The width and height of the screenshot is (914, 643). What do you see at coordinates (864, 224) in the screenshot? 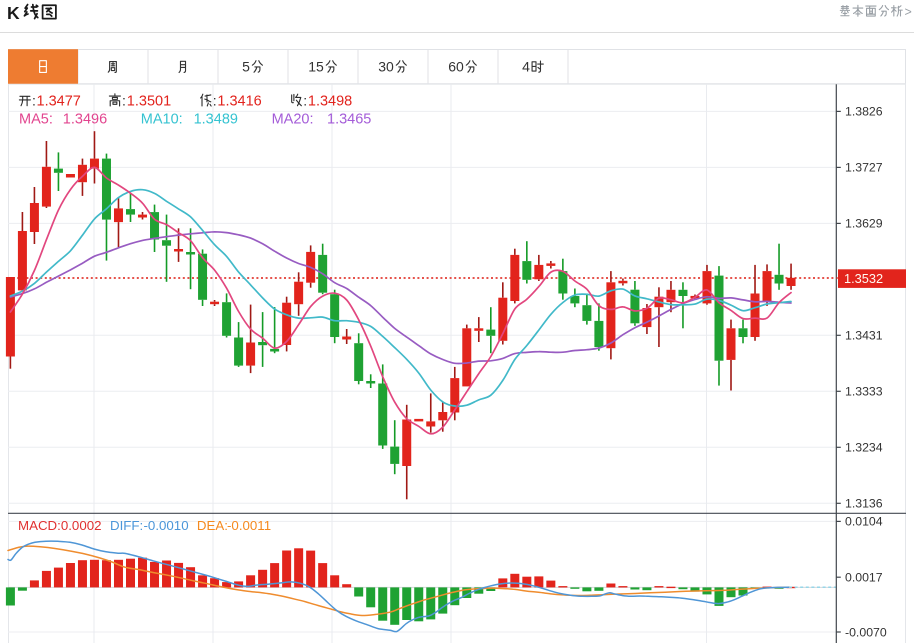
I see `svg-text: 1.3629` at bounding box center [864, 224].